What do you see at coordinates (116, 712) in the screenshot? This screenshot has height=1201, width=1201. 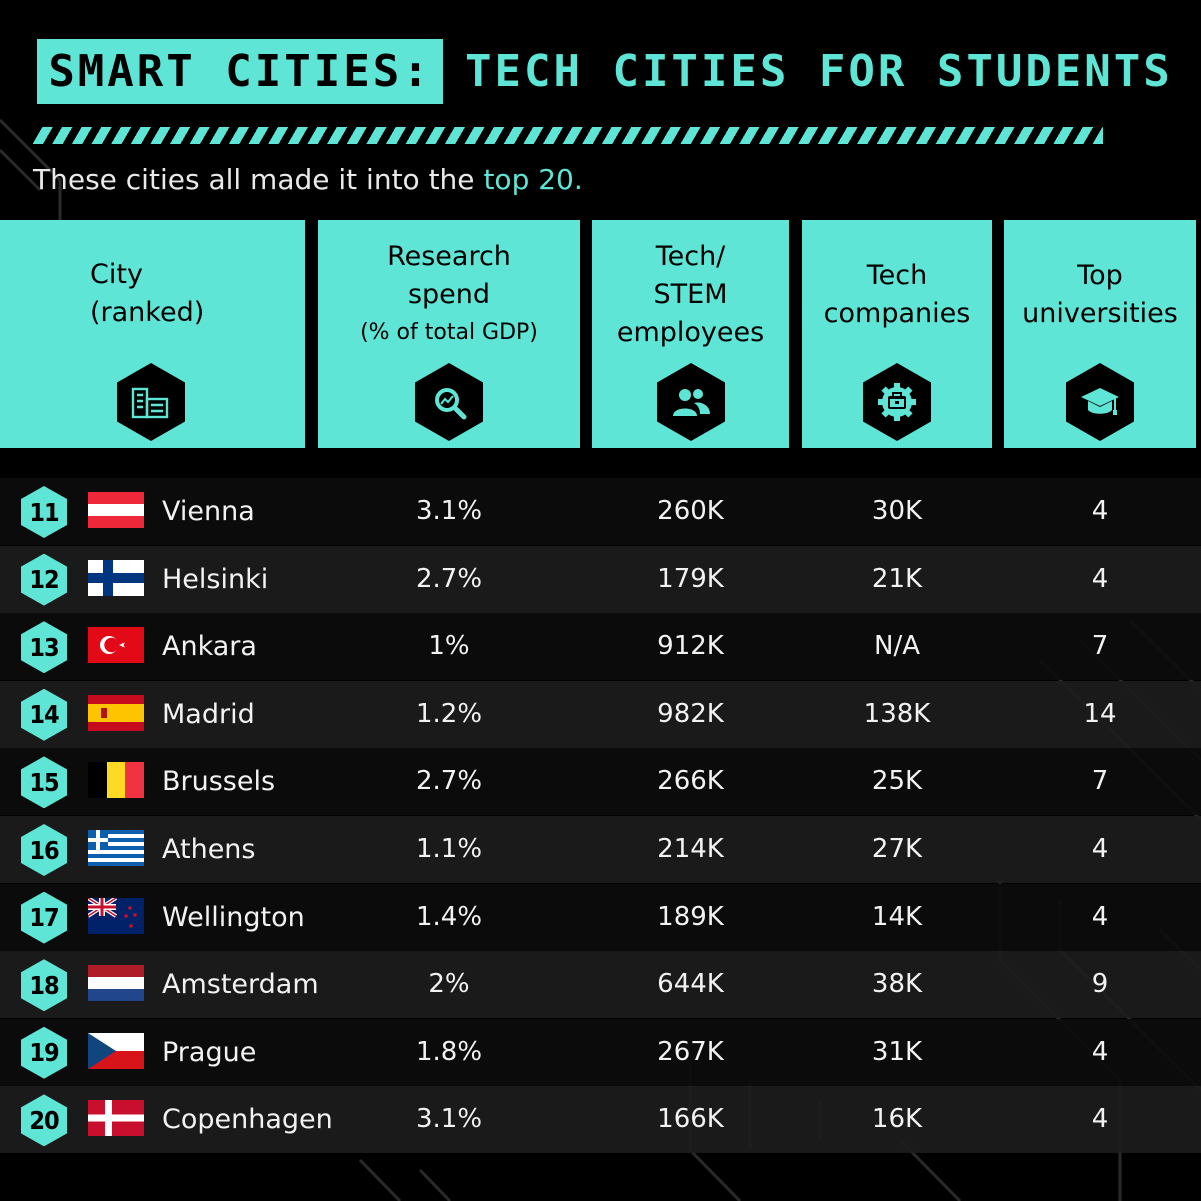 I see `spain-flag` at bounding box center [116, 712].